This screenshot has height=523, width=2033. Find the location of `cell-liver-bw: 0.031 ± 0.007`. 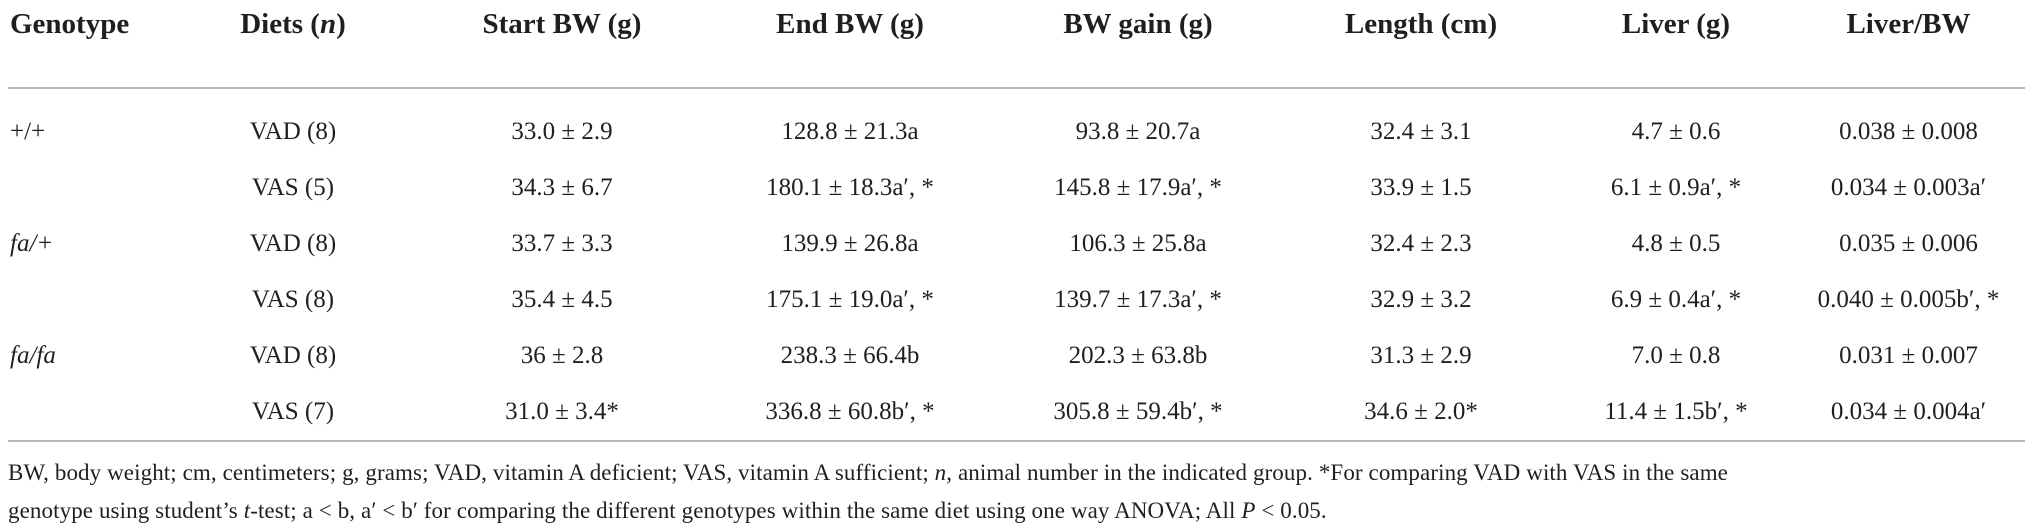

cell-liver-bw: 0.031 ± 0.007 is located at coordinates (1908, 355).